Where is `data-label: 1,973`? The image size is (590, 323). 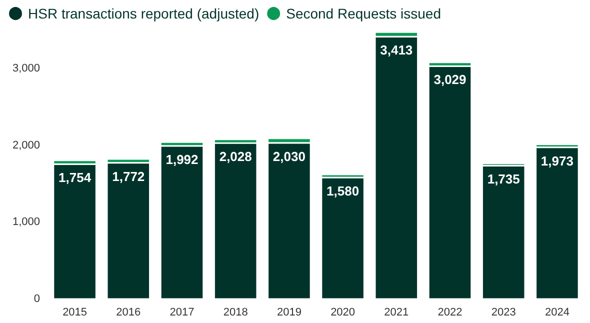 data-label: 1,973 is located at coordinates (557, 160).